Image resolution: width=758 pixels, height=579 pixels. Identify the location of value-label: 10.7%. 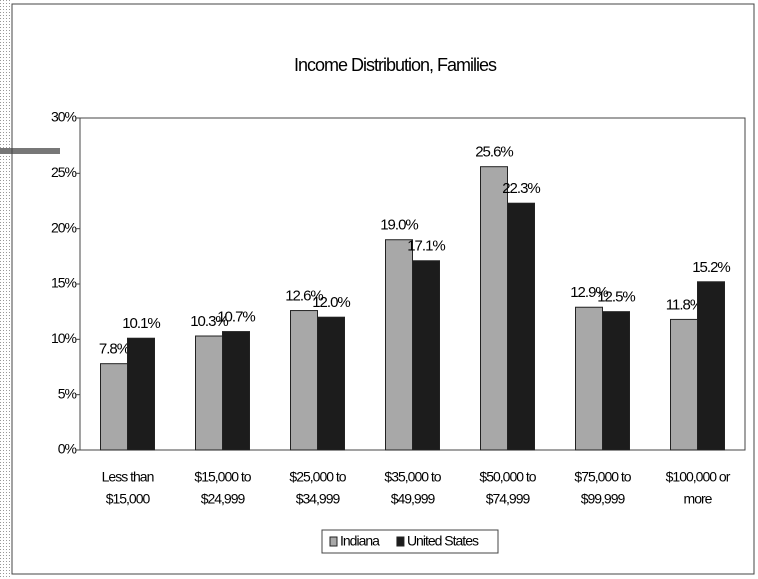
(236, 317).